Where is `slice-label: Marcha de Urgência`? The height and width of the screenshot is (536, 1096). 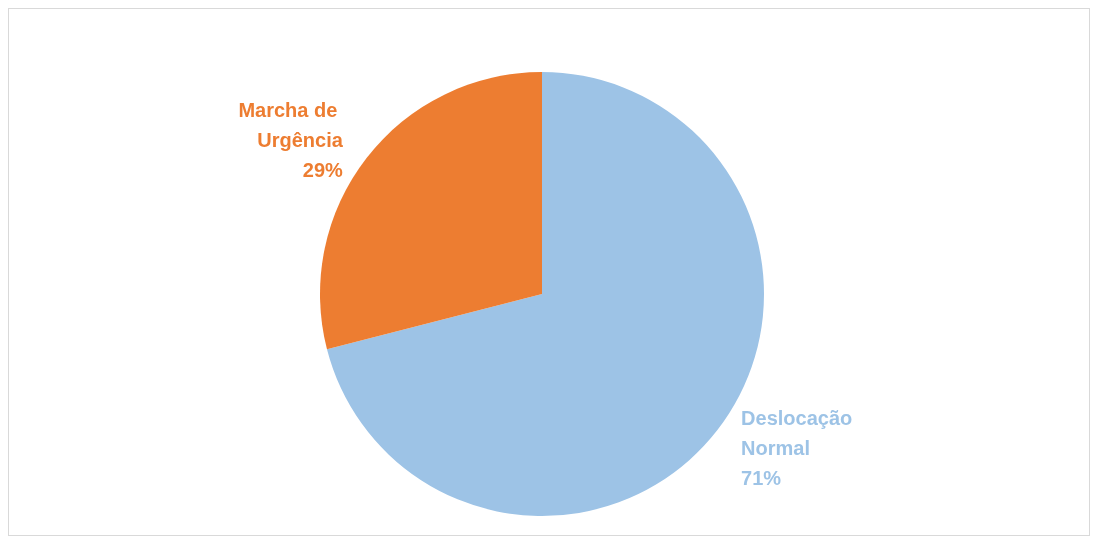
slice-label: Marcha de Urgência is located at coordinates (291, 124).